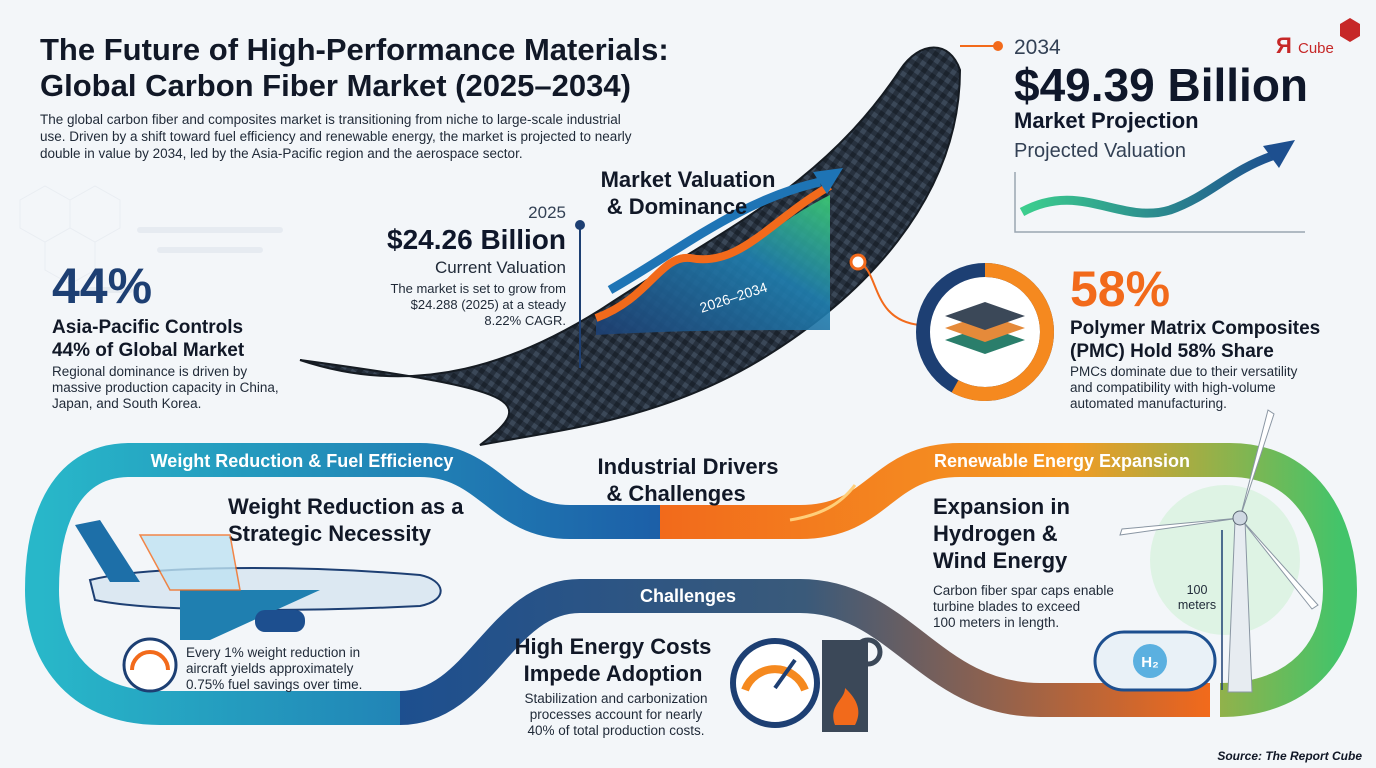 This screenshot has height=768, width=1376. I want to click on stat-text: and compatibility with high-volume, so click(1173, 387).